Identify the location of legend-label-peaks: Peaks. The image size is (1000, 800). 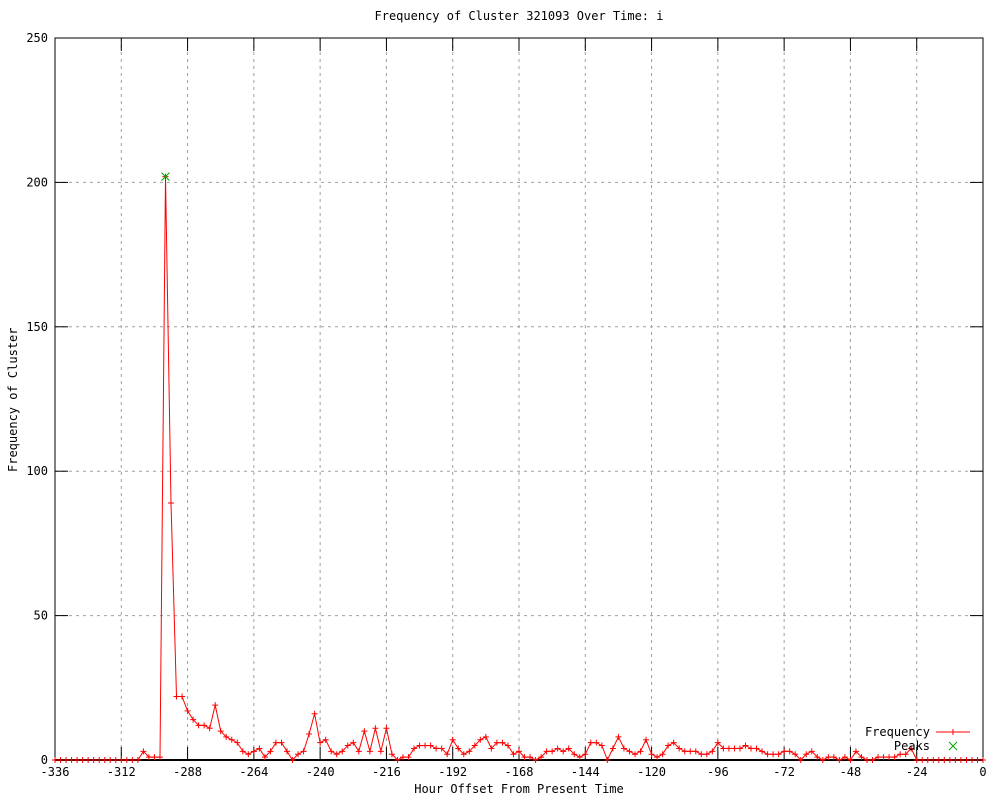
(912, 746).